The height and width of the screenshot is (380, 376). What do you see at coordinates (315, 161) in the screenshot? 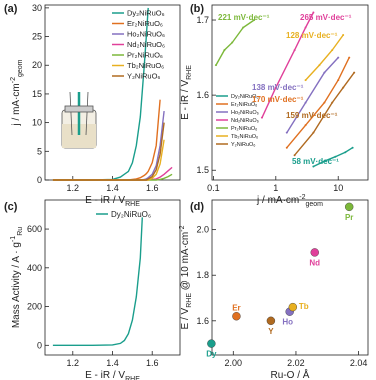
I see `slope-annotation: 58 mV·dec⁻¹` at bounding box center [315, 161].